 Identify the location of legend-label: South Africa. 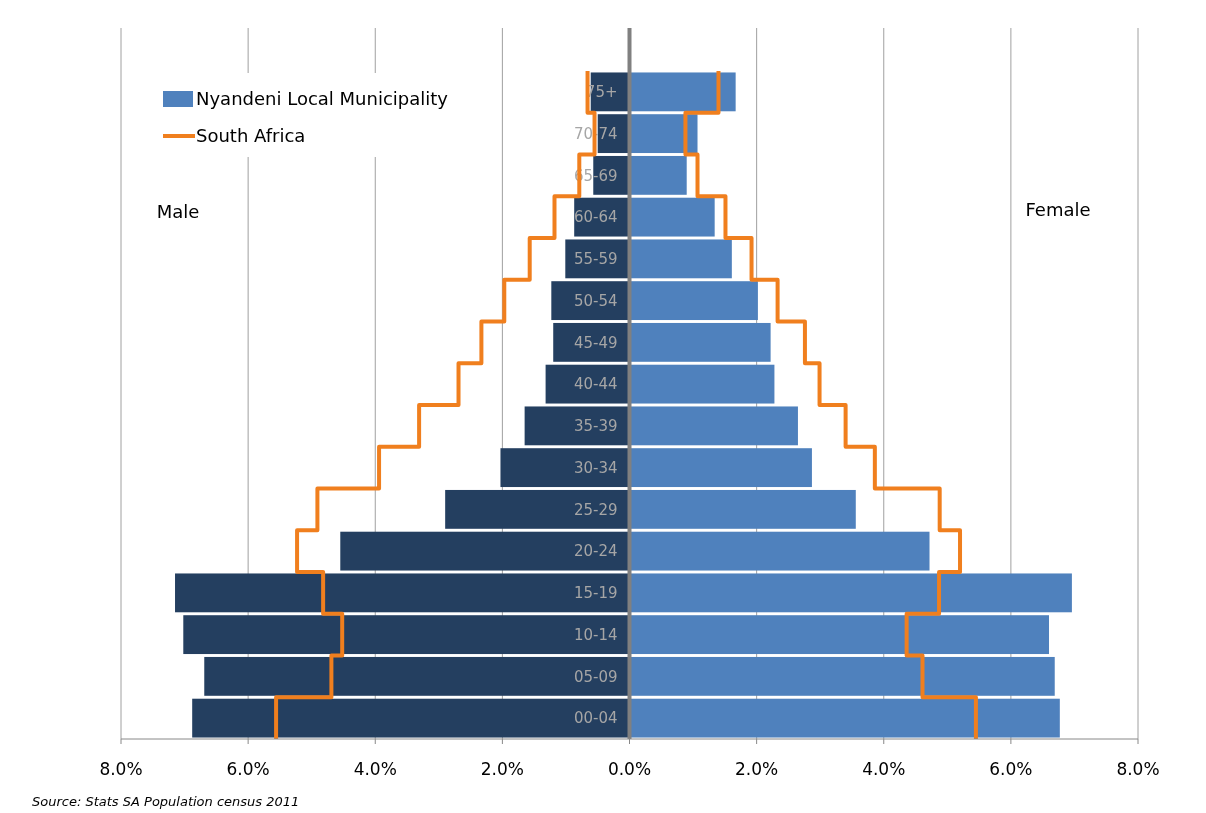
(251, 136).